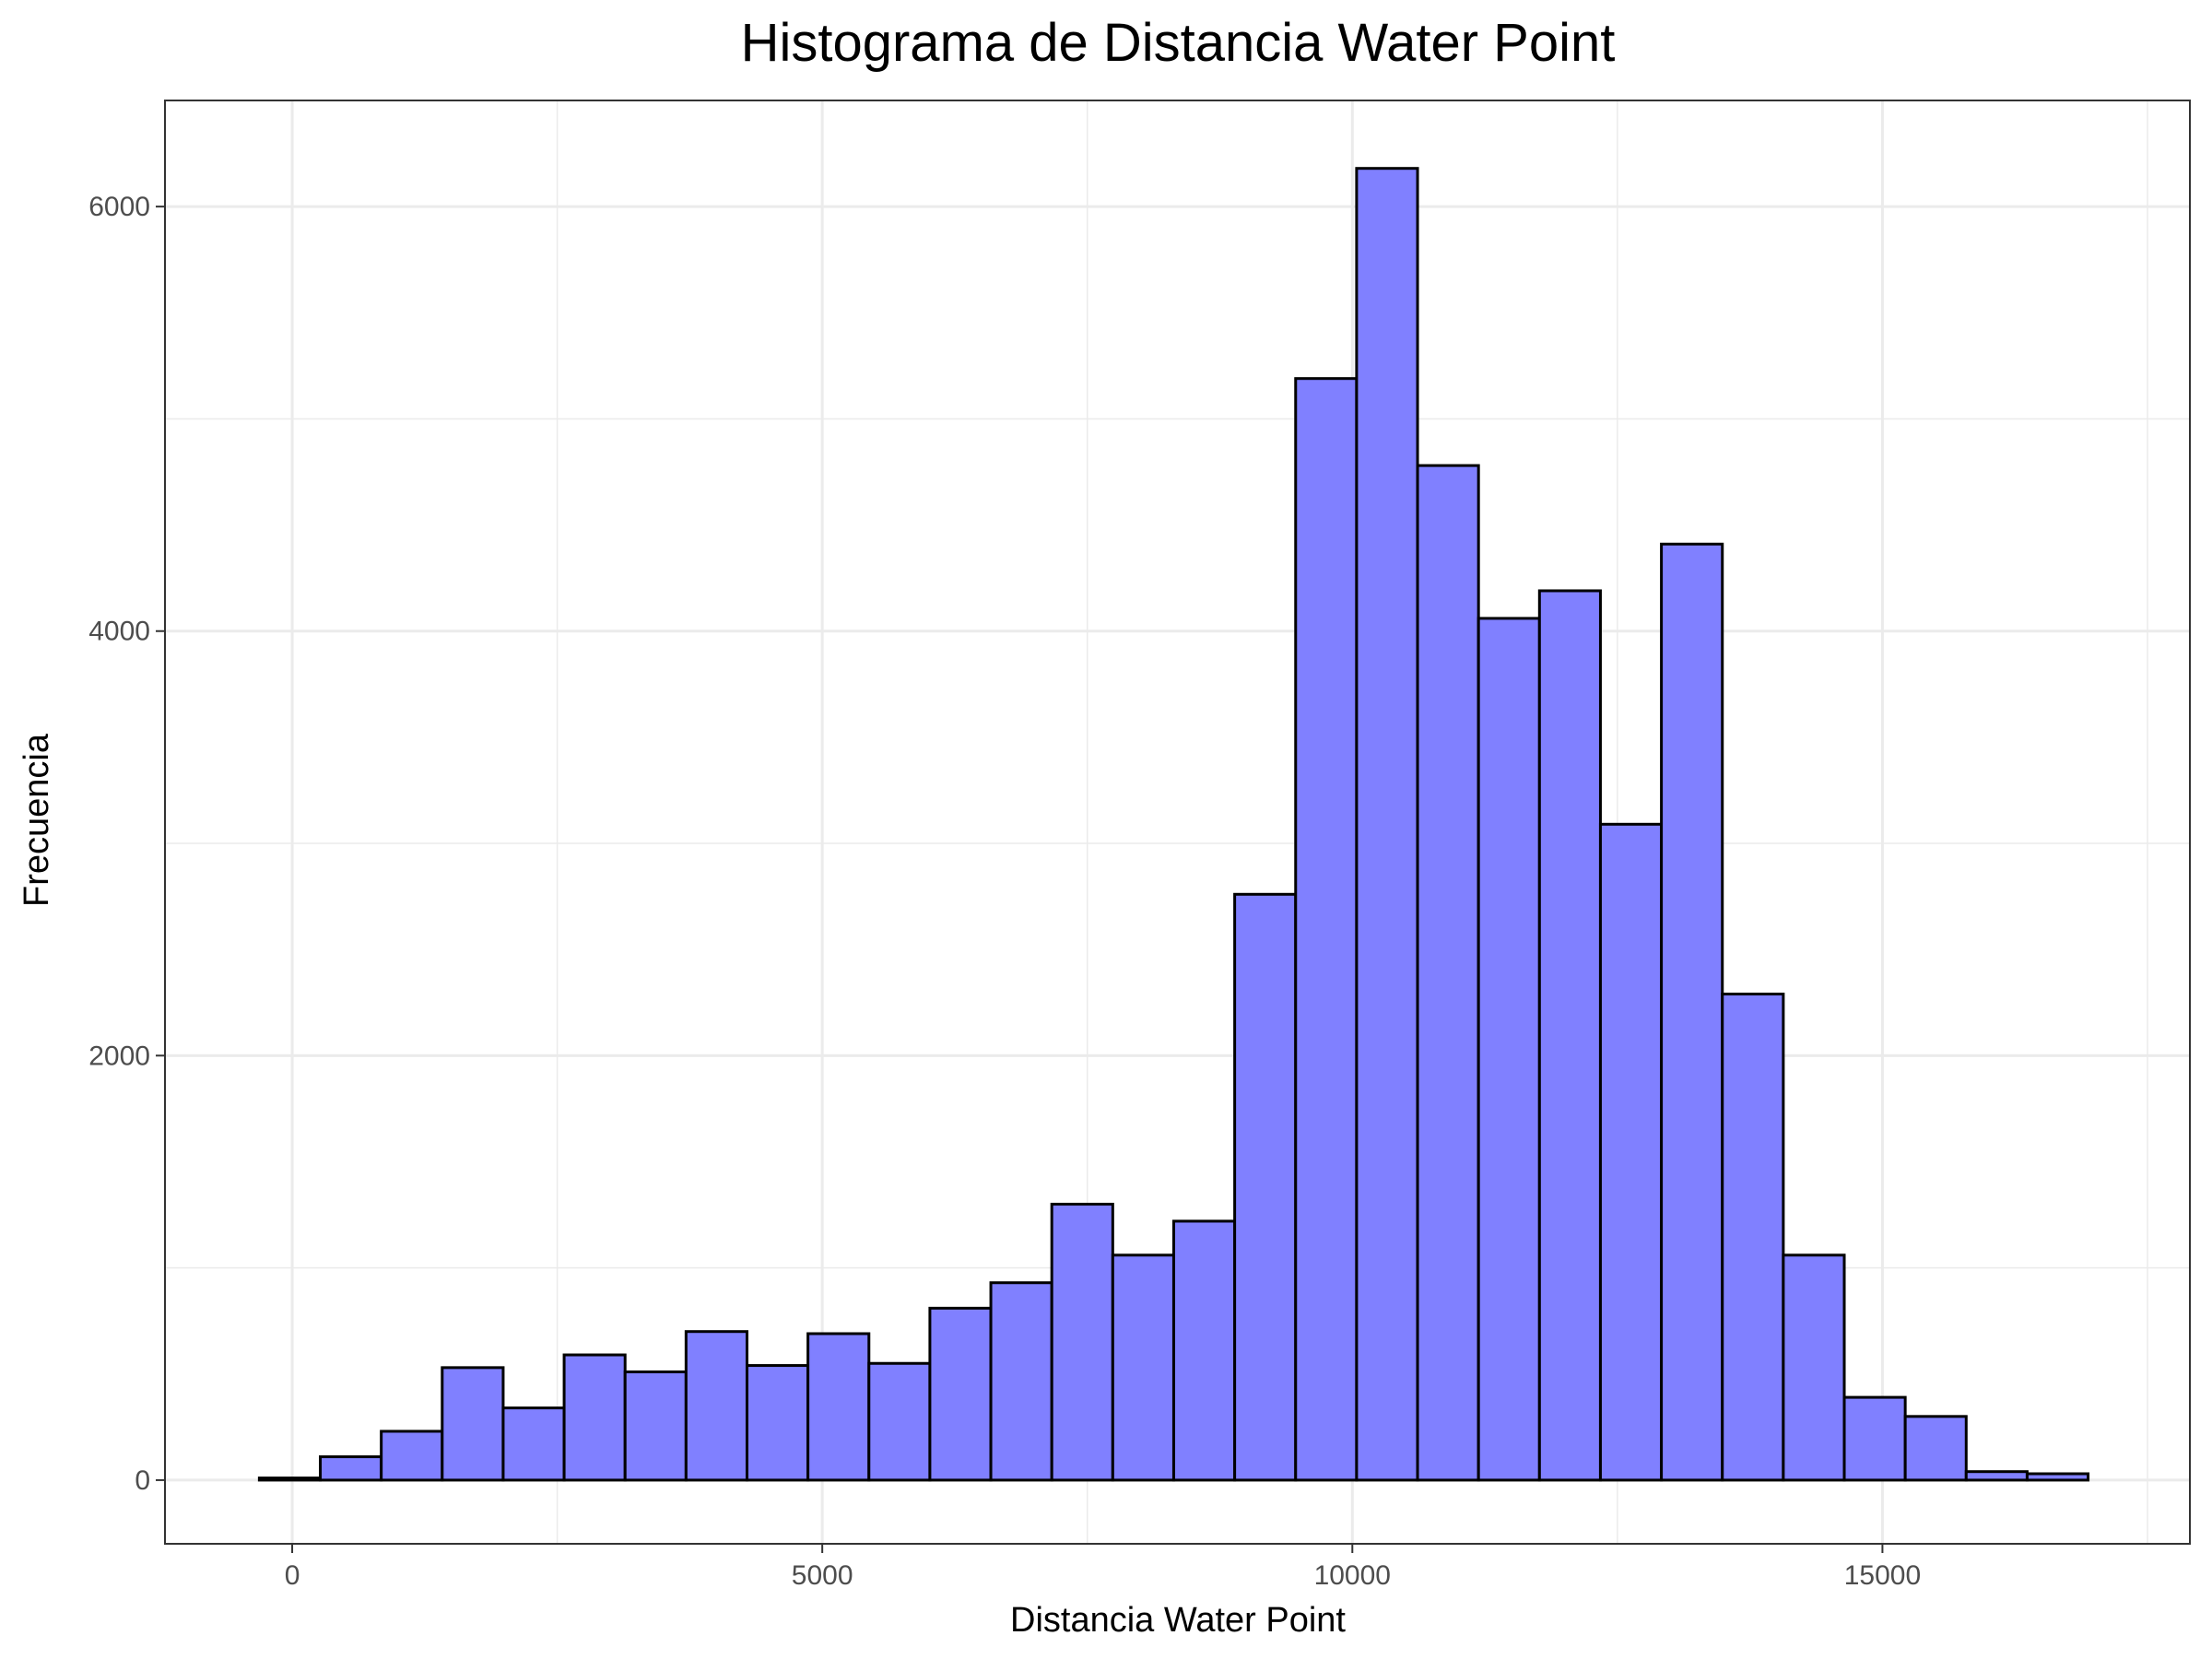 The height and width of the screenshot is (1659, 2212). I want to click on x-axis: 0 5000 10000 15000, so click(1103, 1567).